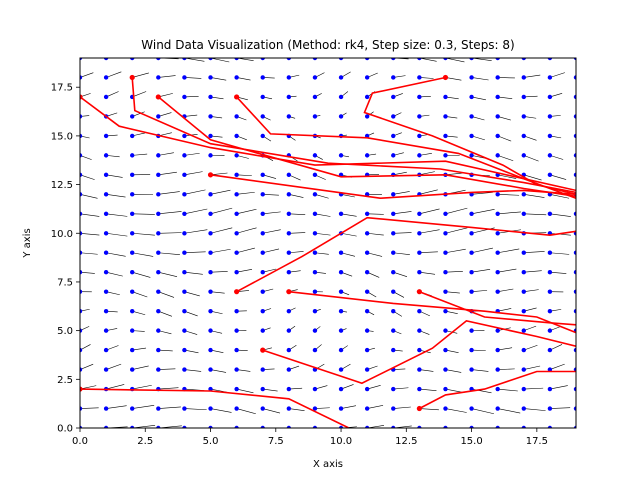  I want to click on y-axis: 0.0 2.5 5.0 7.5 10.0 12.5 15.0 17.5, so click(65, 259).